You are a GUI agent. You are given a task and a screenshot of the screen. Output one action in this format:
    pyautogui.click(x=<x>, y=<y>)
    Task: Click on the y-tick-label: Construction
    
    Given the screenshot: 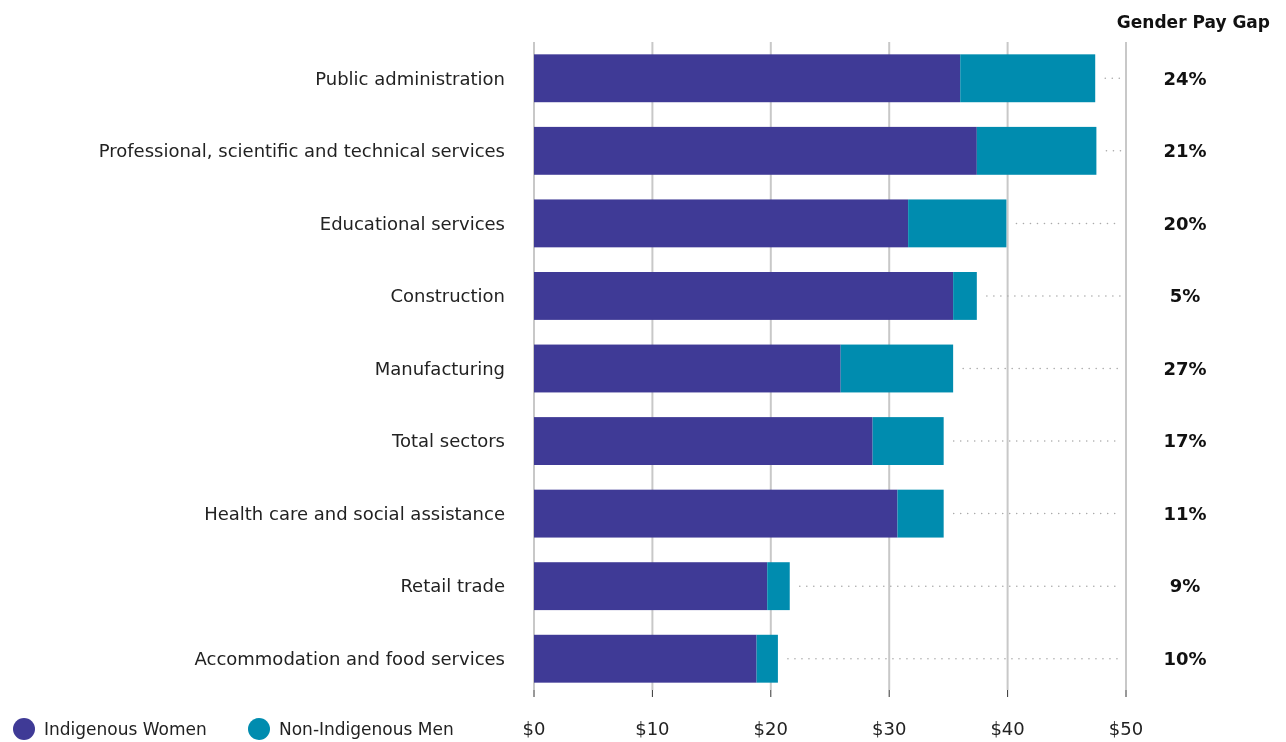 What is the action you would take?
    pyautogui.click(x=447, y=296)
    